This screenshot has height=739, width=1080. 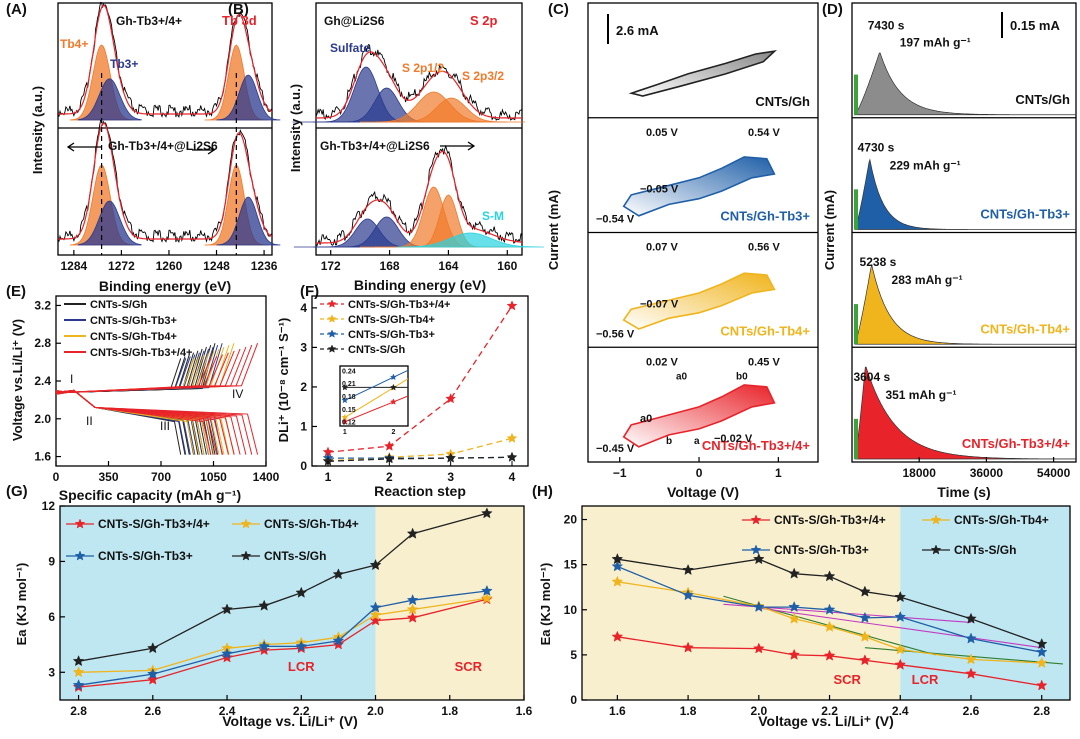 I want to click on panel-c-xlabel: Voltage (V), so click(x=703, y=492).